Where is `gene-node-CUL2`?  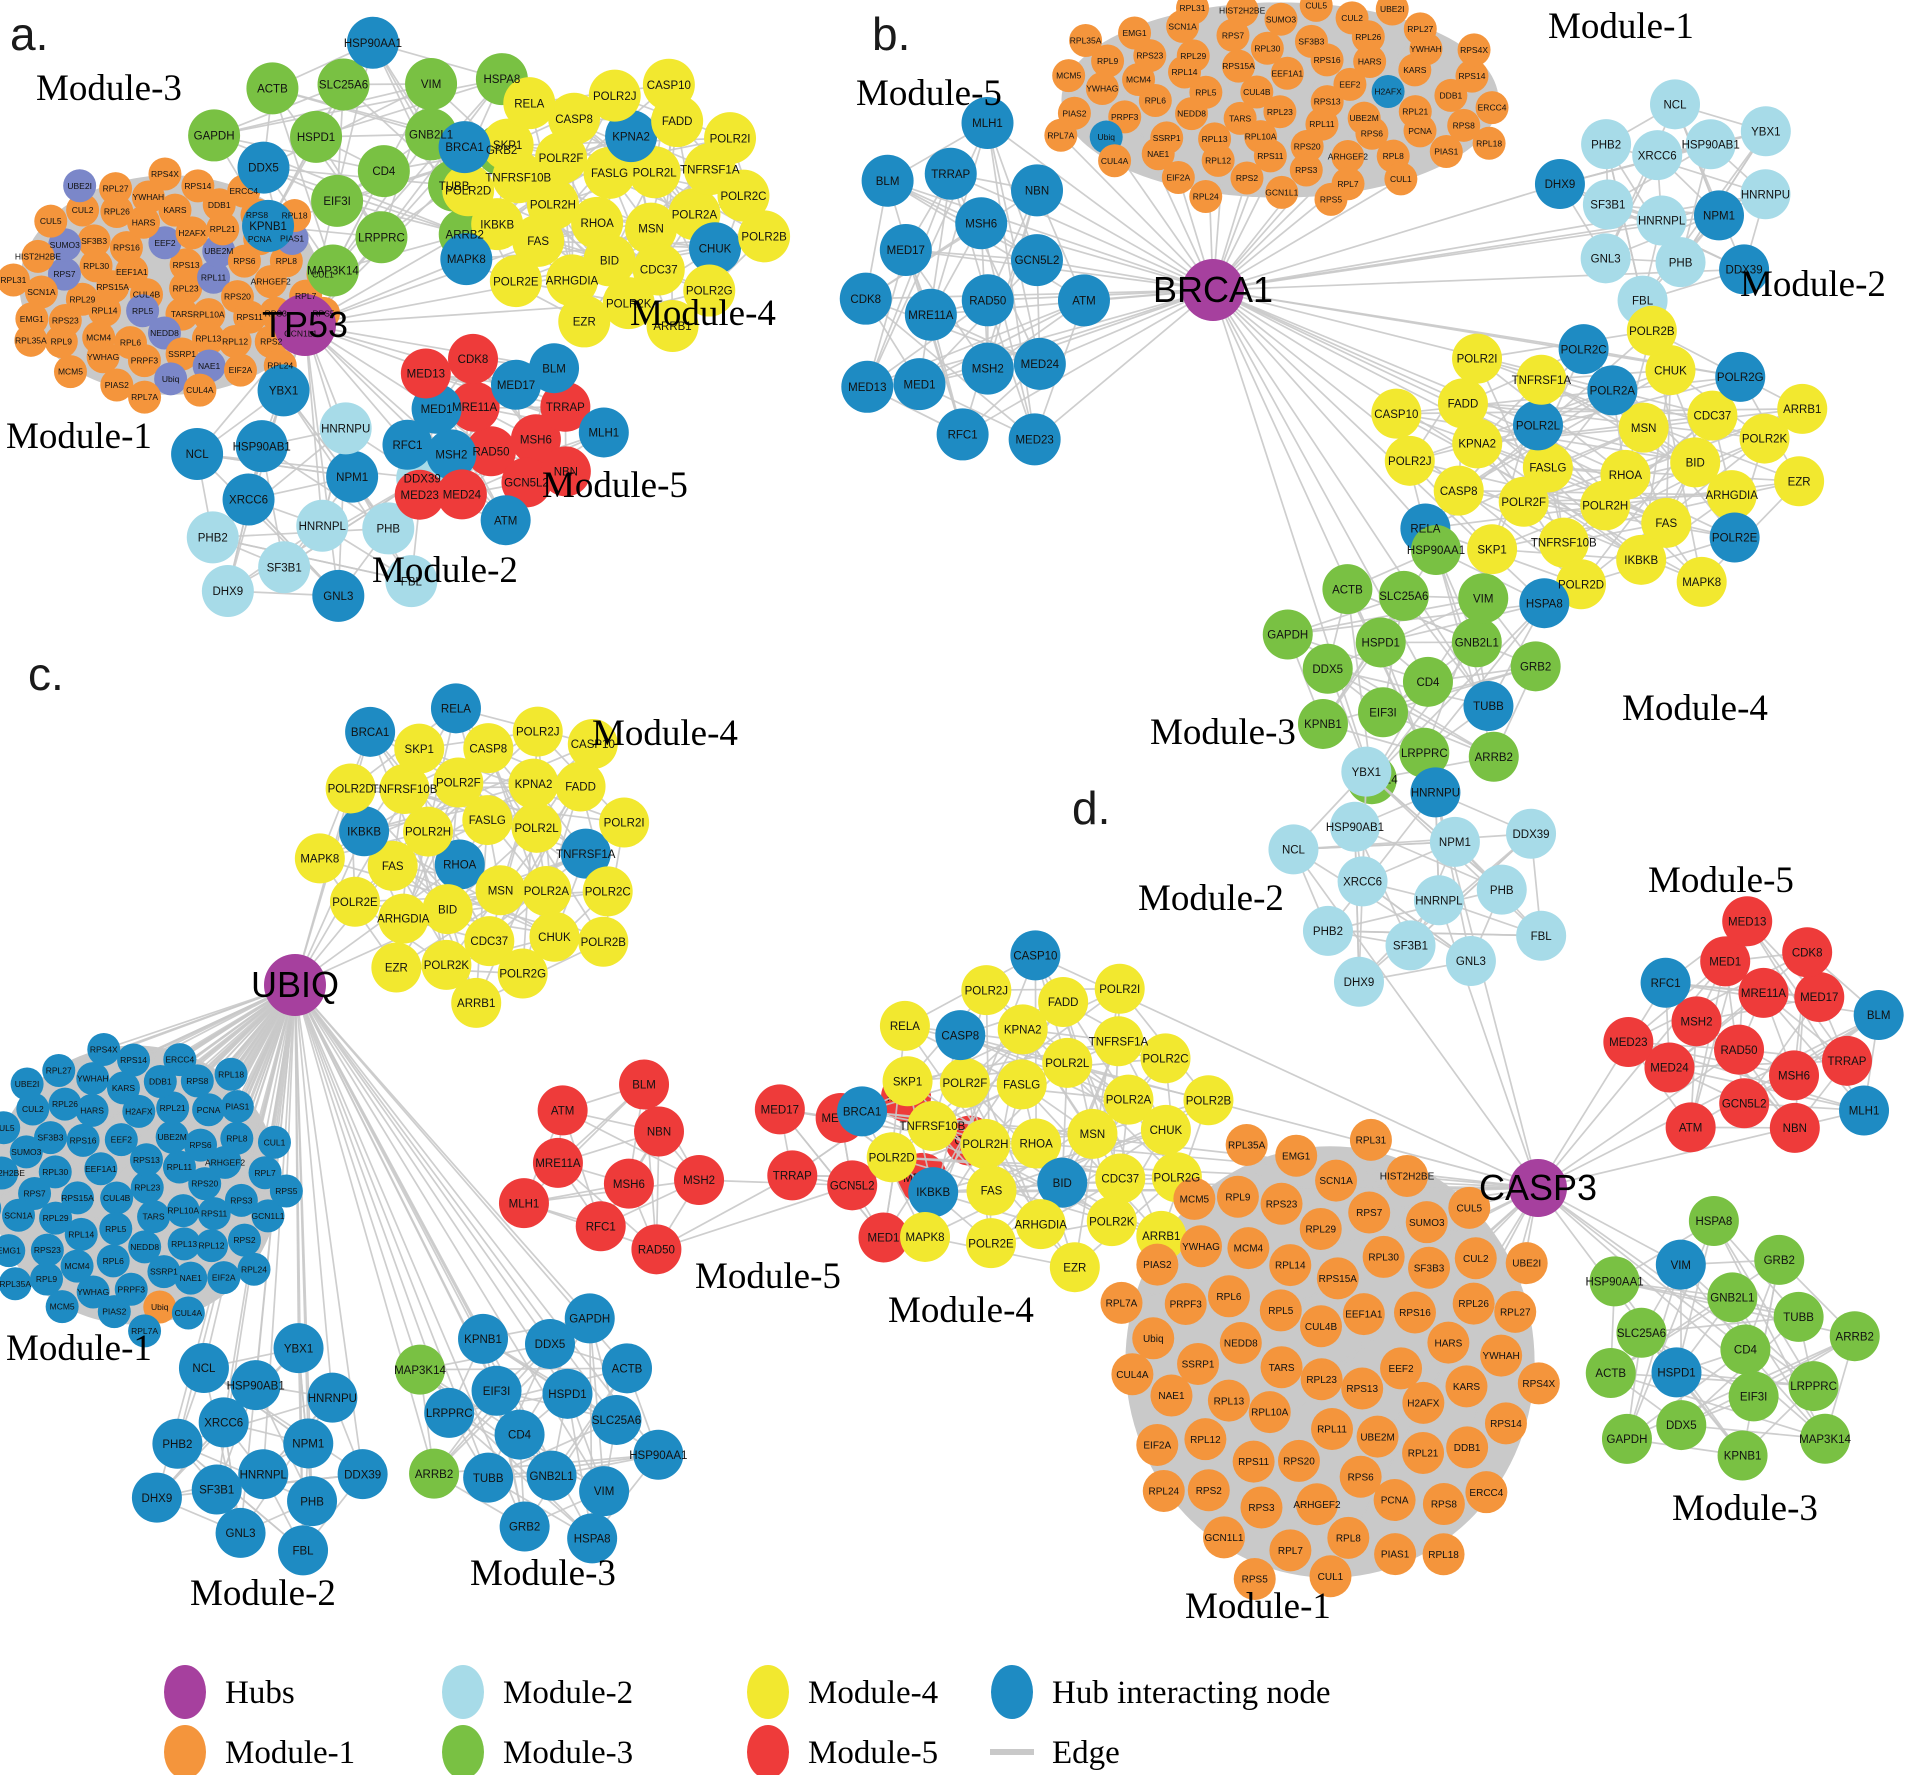
gene-node-CUL2 is located at coordinates (1475, 1258).